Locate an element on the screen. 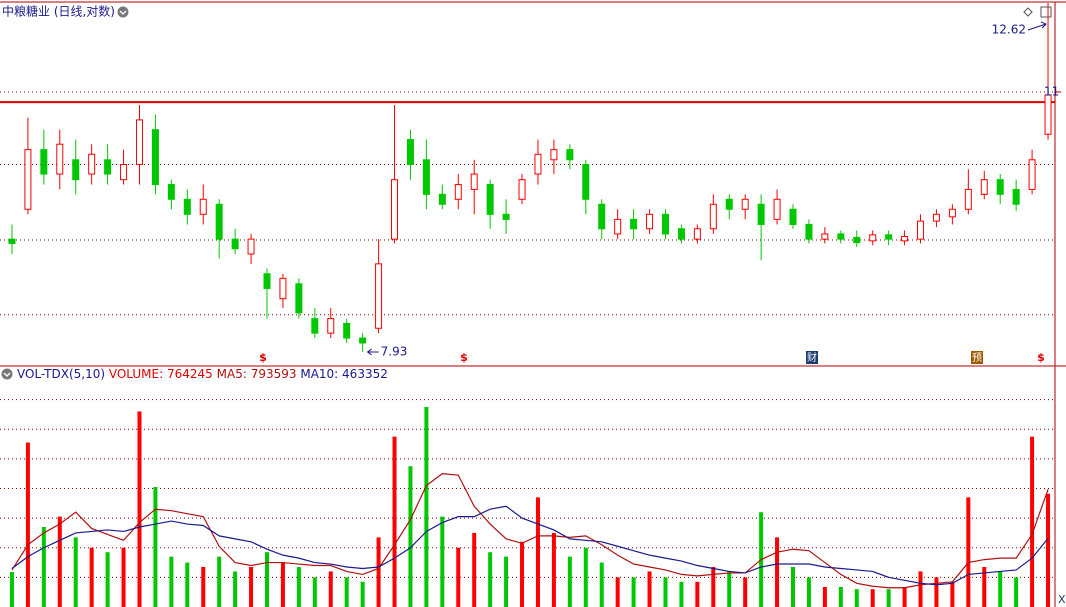 This screenshot has height=607, width=1066. close-button: X is located at coordinates (1062, 599).